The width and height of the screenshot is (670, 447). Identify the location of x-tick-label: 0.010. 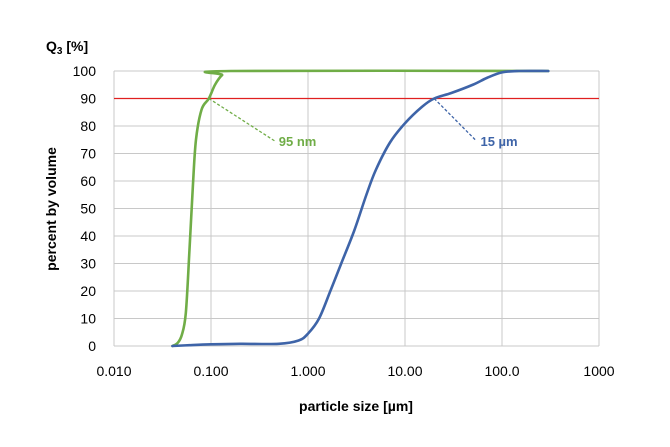
(113, 371).